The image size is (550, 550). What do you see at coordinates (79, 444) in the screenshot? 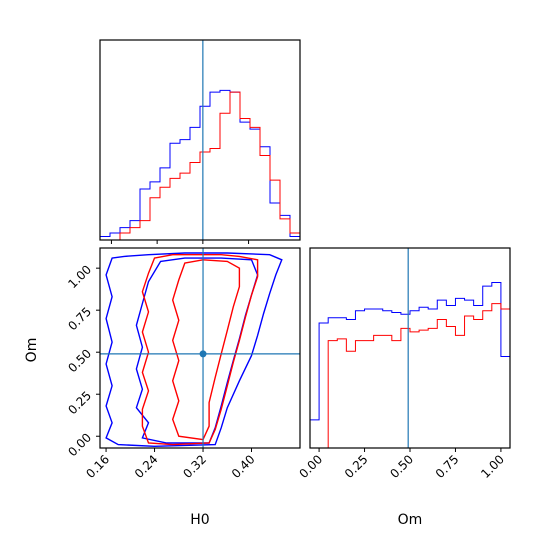
I see `om-y-tick-label: 0.00` at bounding box center [79, 444].